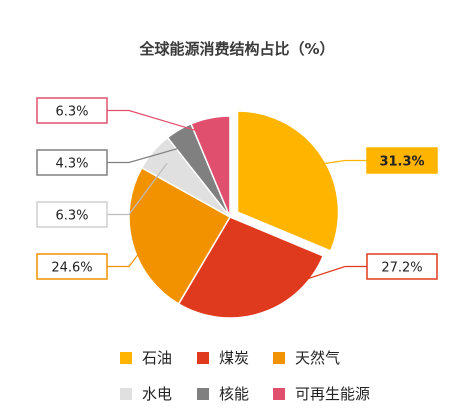 This screenshot has width=474, height=420. I want to click on data-label-4: 6.3%, so click(71, 216).